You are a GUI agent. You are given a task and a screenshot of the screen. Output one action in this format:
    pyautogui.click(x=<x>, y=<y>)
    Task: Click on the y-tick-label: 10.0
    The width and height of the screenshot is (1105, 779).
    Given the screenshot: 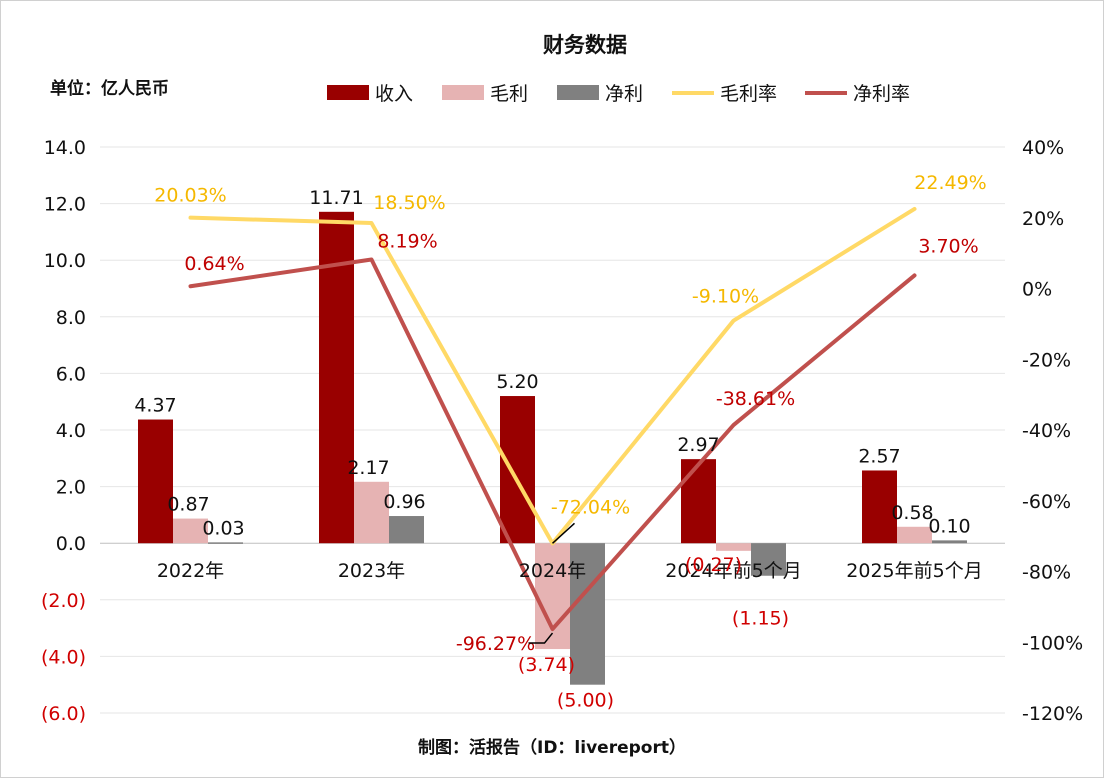 What is the action you would take?
    pyautogui.click(x=65, y=261)
    